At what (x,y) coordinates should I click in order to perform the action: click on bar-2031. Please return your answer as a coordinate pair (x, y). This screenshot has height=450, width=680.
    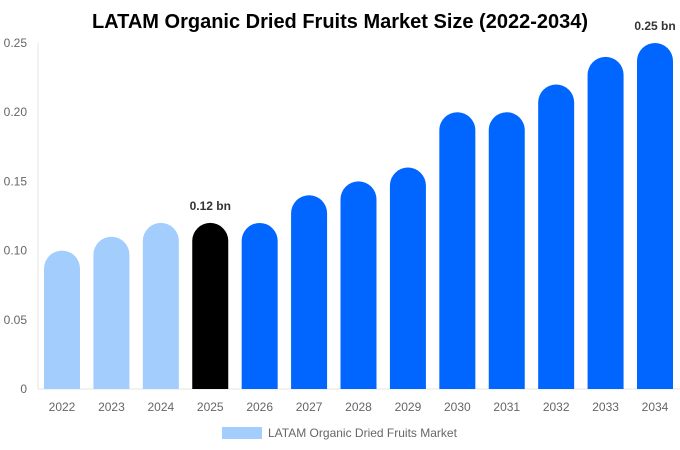
    Looking at the image, I should click on (506, 250).